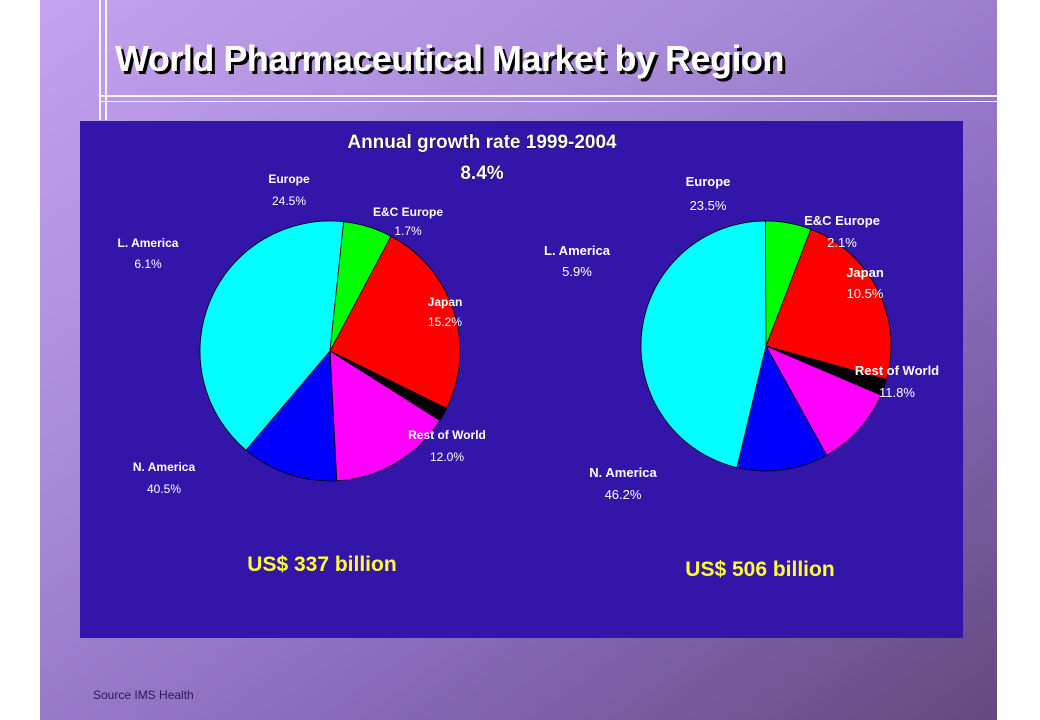 The width and height of the screenshot is (1040, 720). What do you see at coordinates (577, 250) in the screenshot?
I see `pie2-label-l-america: L. America` at bounding box center [577, 250].